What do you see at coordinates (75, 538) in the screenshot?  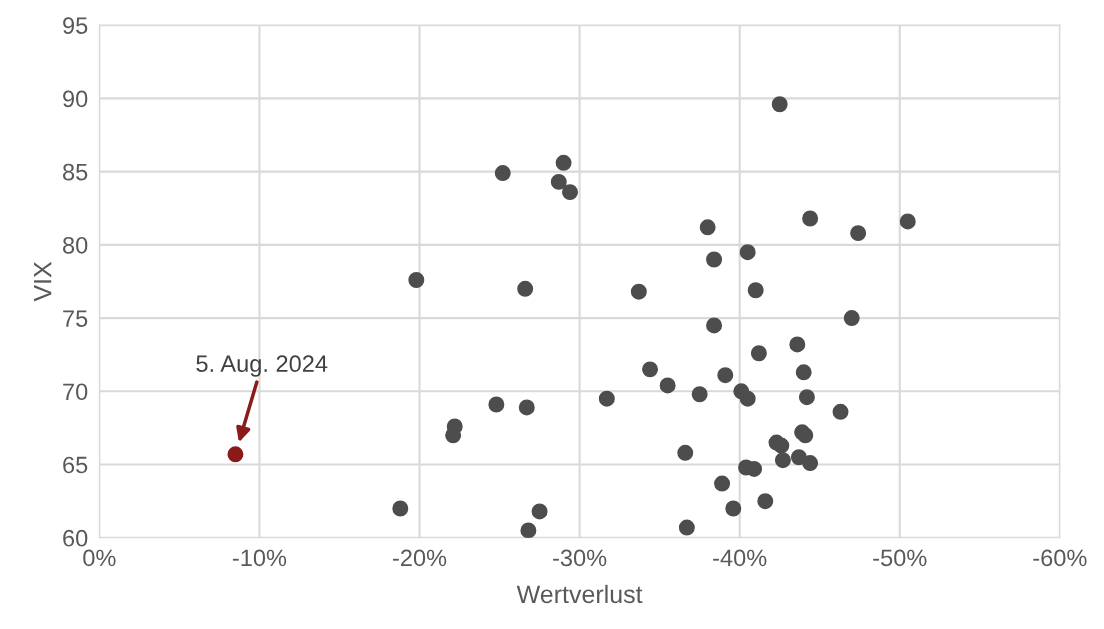 I see `y-tick-label: 60` at bounding box center [75, 538].